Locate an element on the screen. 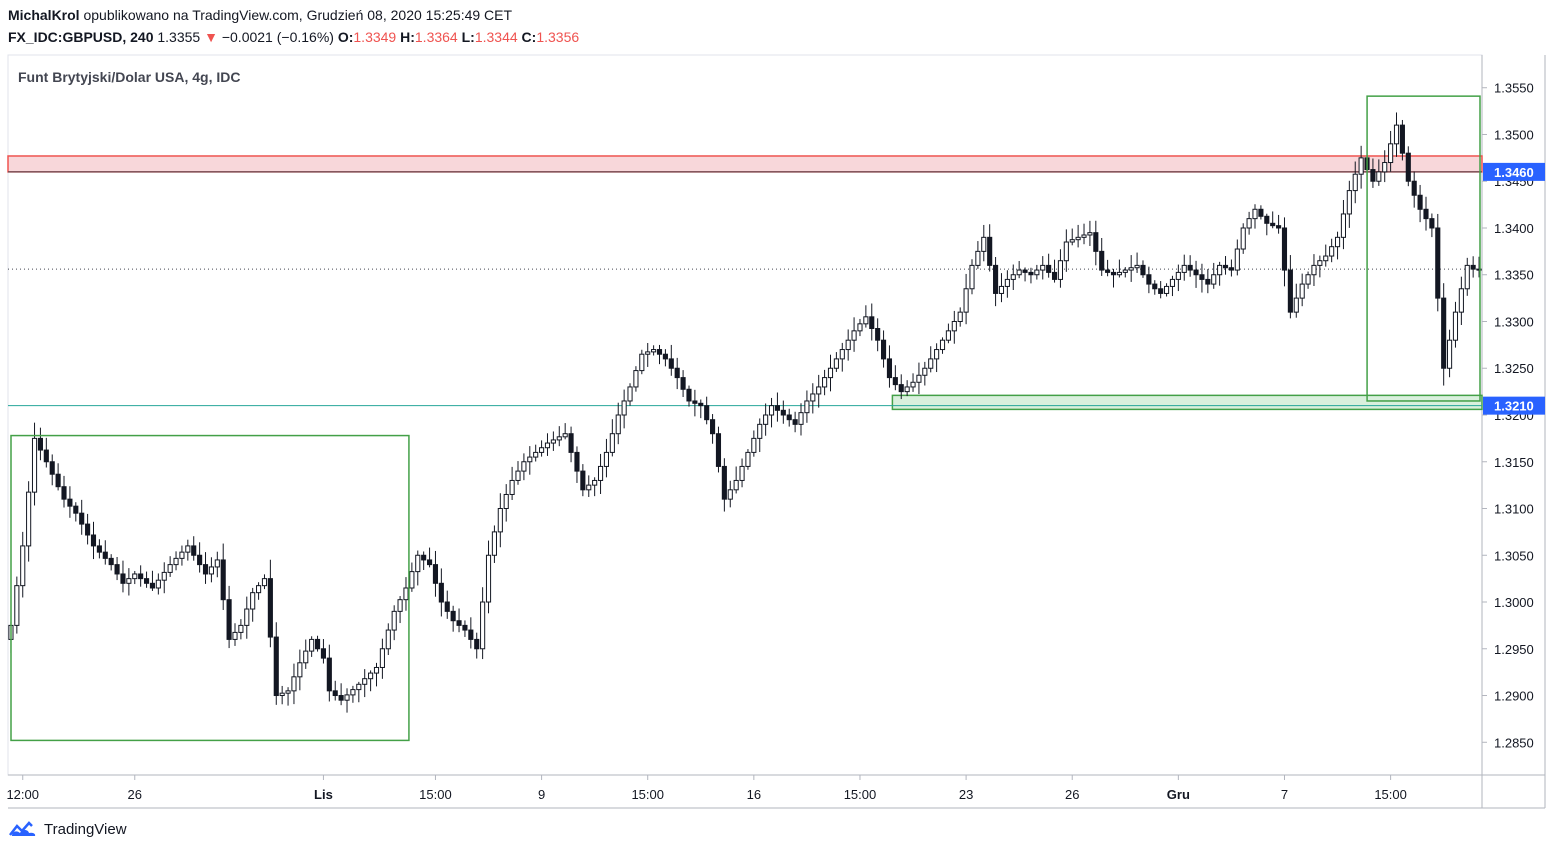 The height and width of the screenshot is (855, 1553). symbol-label: FX_IDC:GBPUSD, 240 is located at coordinates (81, 37).